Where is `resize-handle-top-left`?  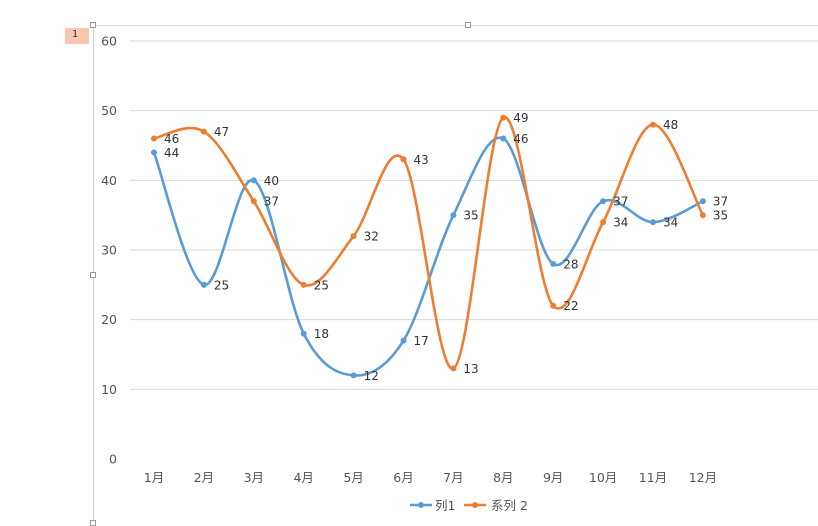
resize-handle-top-left is located at coordinates (93, 25).